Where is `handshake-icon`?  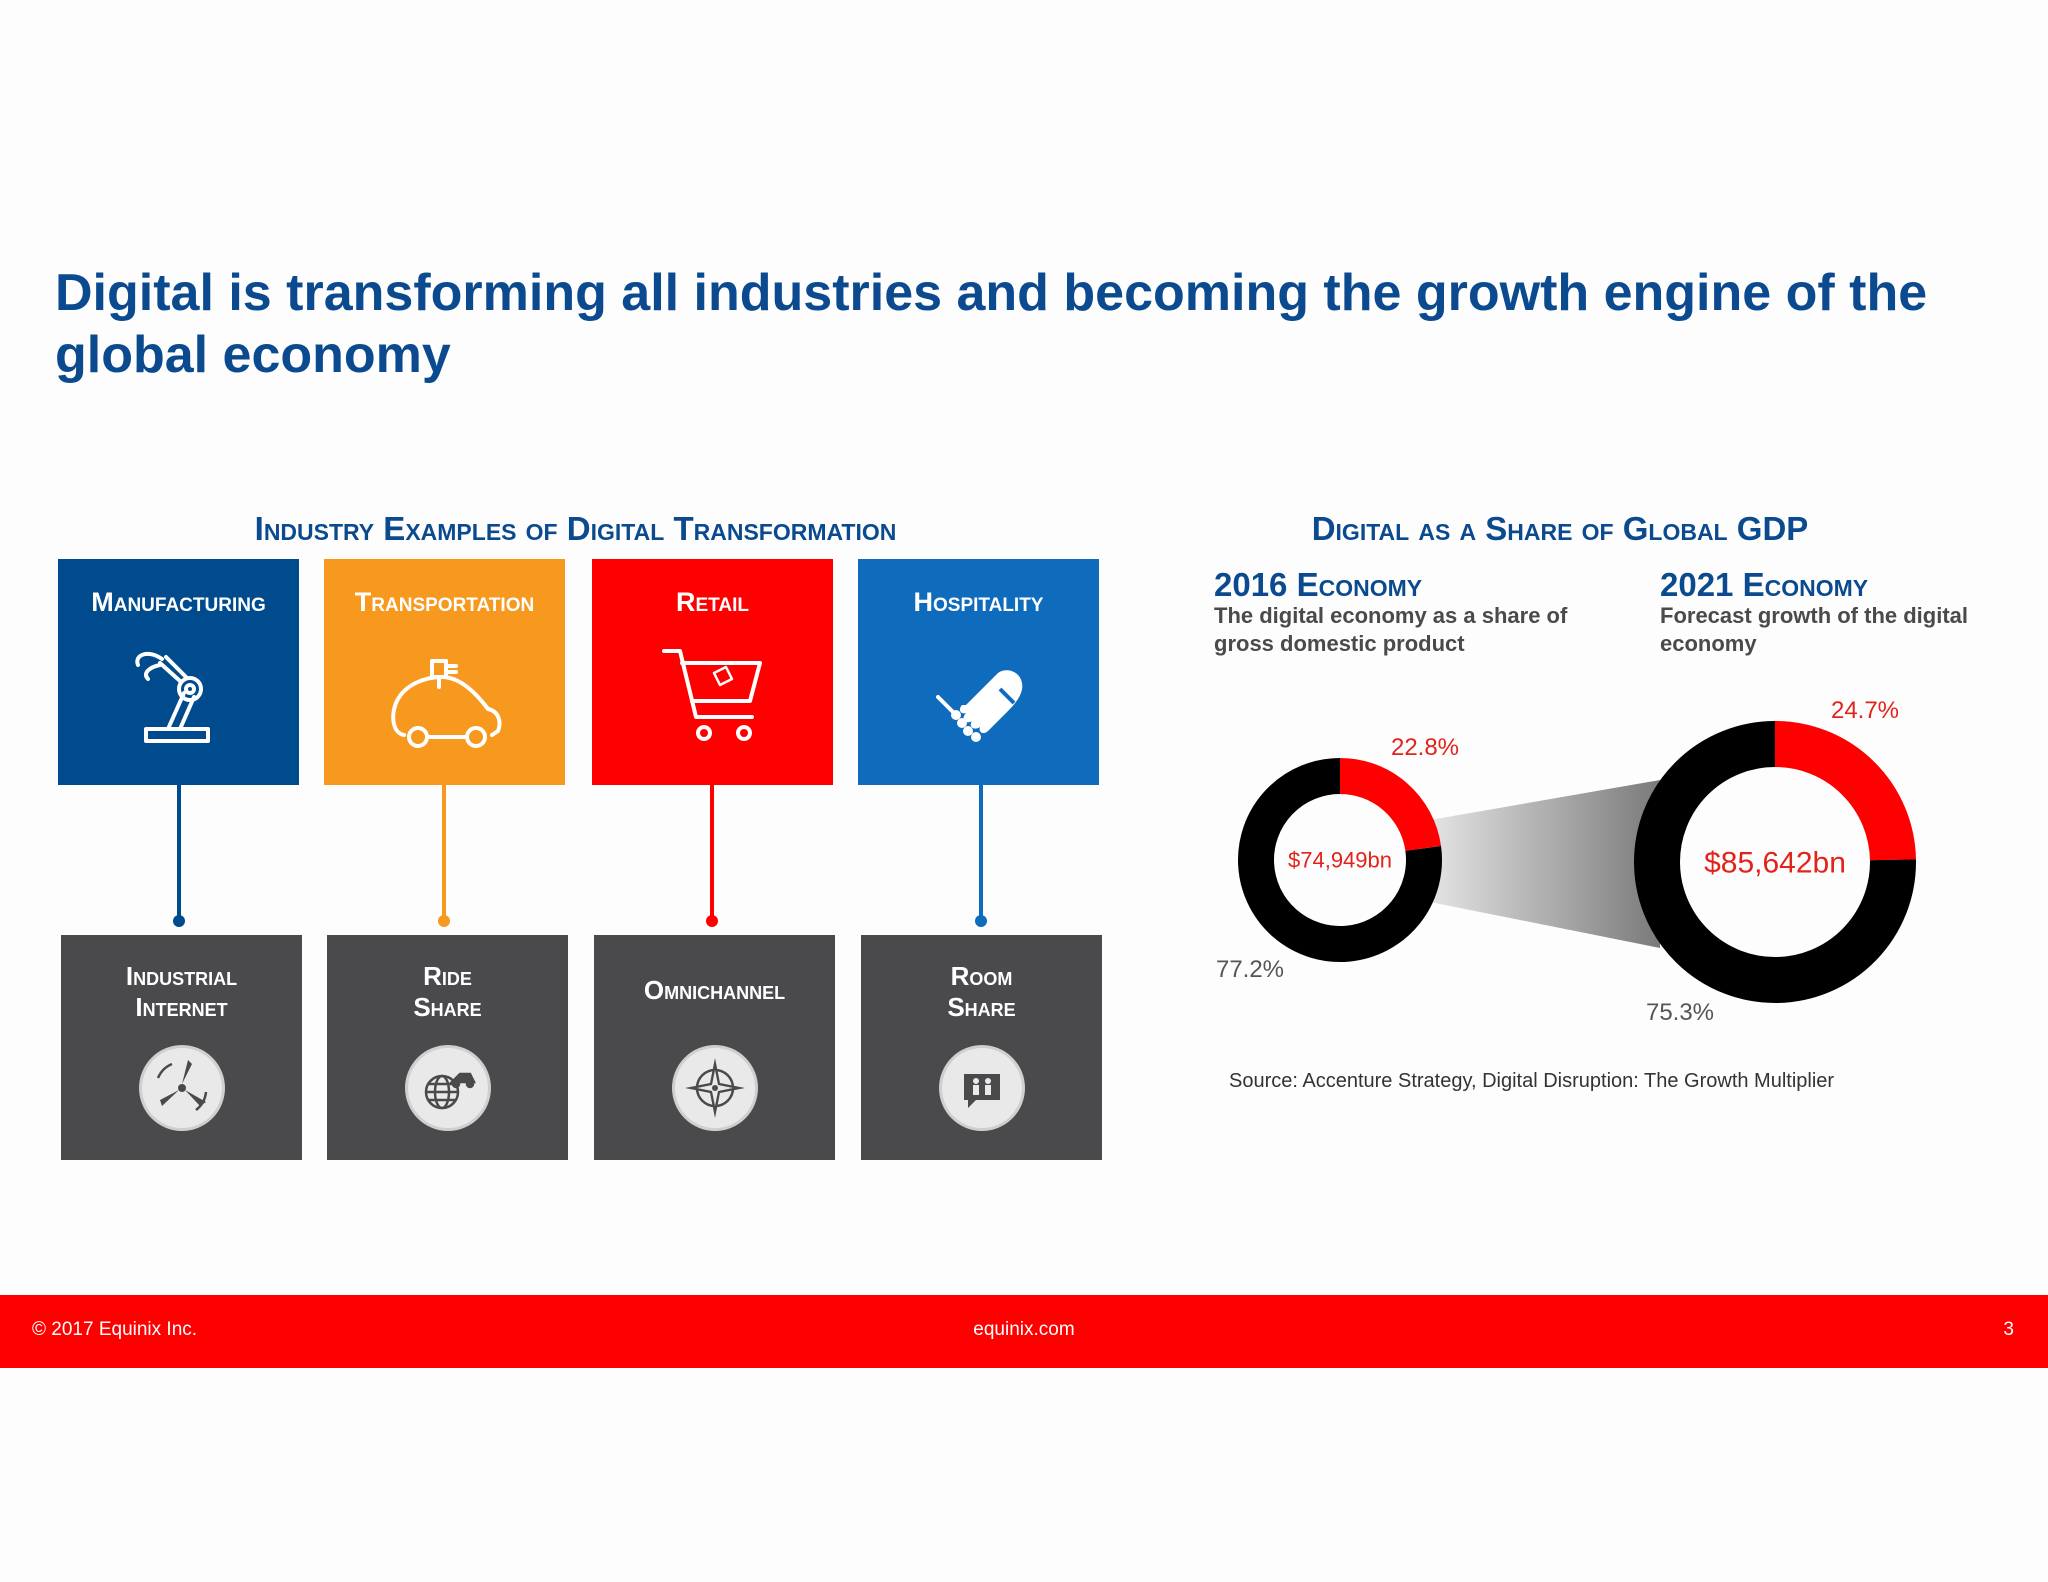
handshake-icon is located at coordinates (979, 706).